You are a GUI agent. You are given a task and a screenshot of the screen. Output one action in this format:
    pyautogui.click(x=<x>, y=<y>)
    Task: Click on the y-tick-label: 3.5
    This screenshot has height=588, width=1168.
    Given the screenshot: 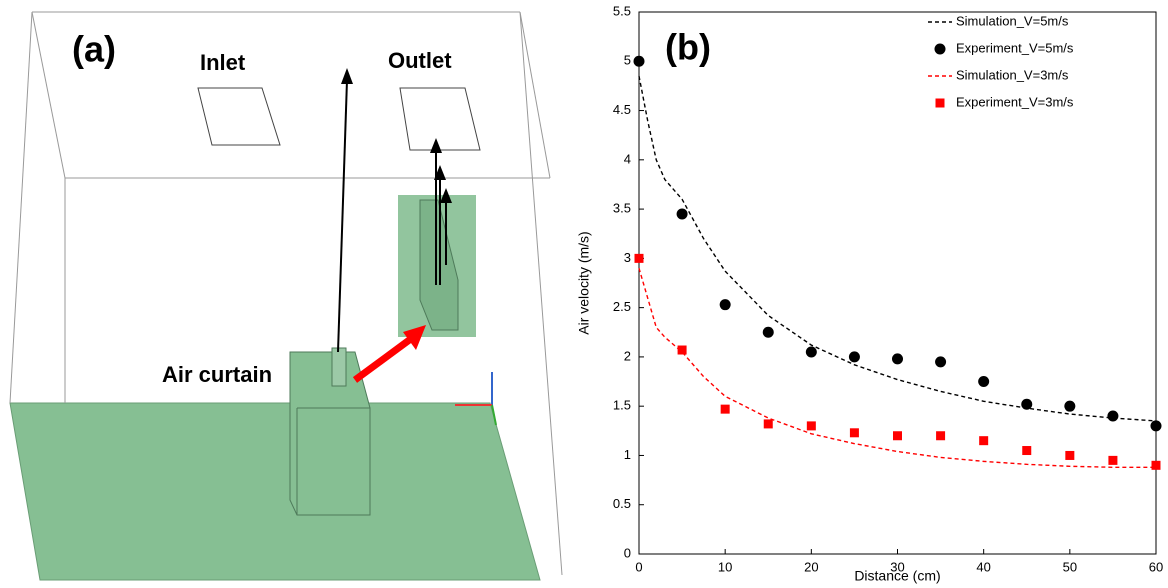 What is the action you would take?
    pyautogui.click(x=622, y=208)
    